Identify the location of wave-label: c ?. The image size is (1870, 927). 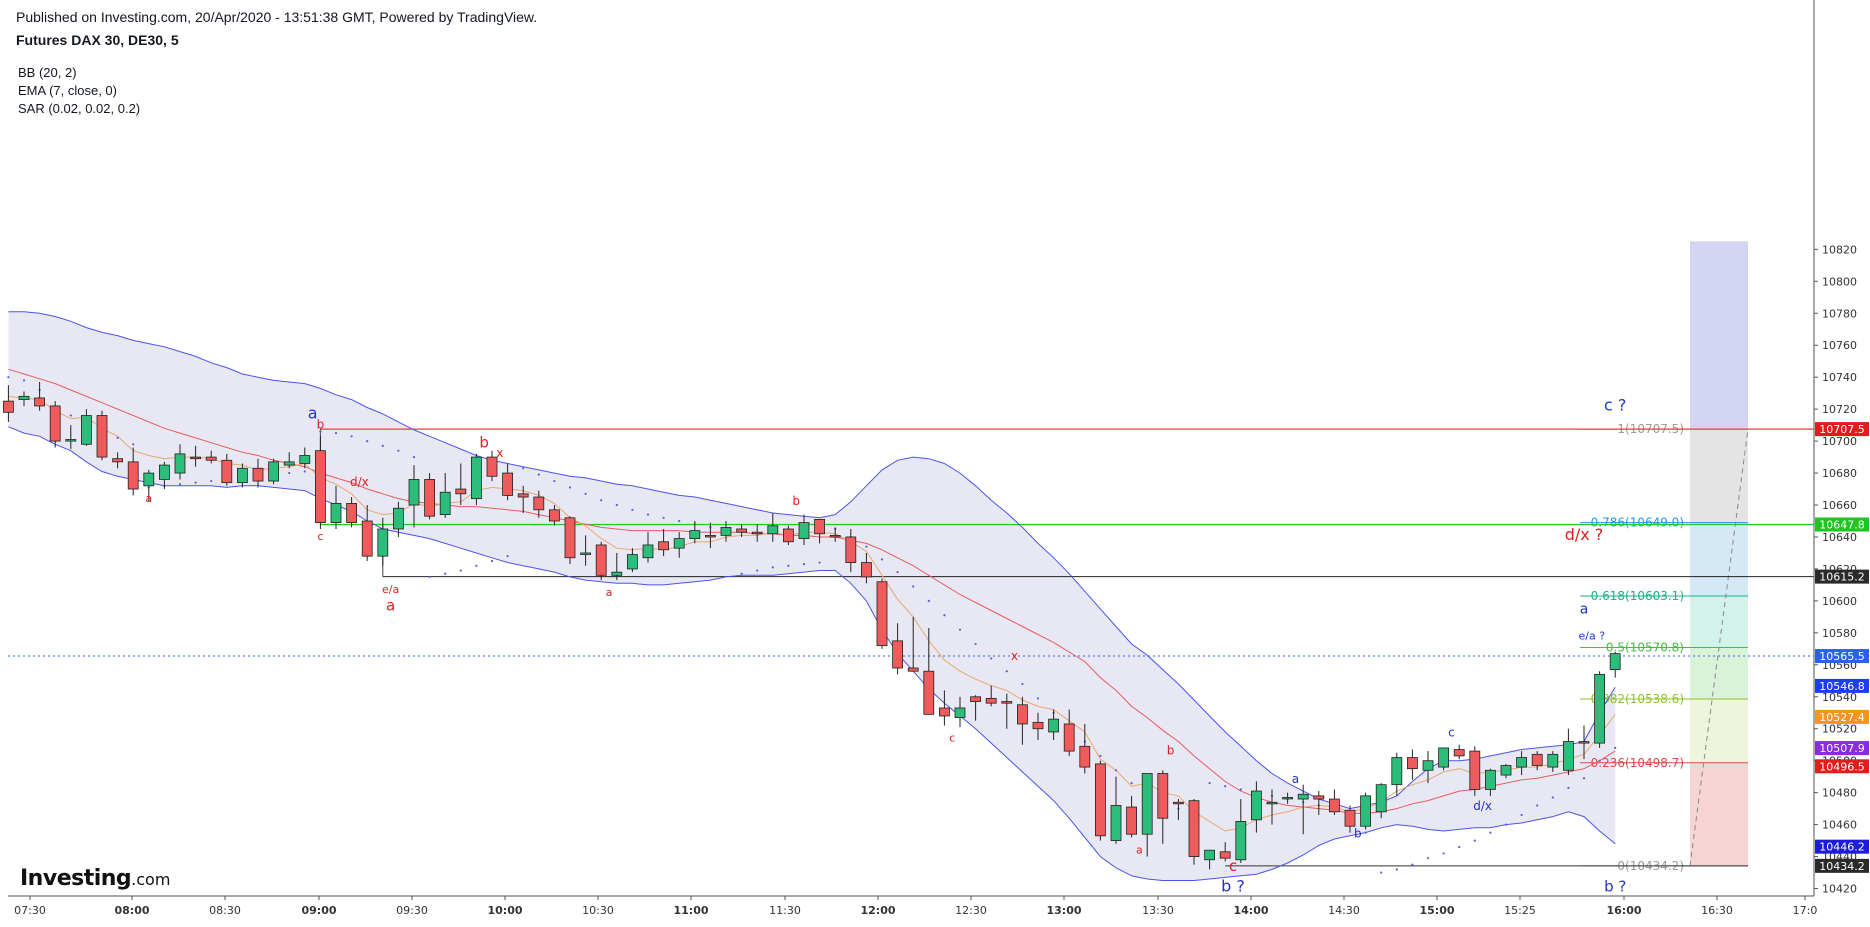
(1615, 405).